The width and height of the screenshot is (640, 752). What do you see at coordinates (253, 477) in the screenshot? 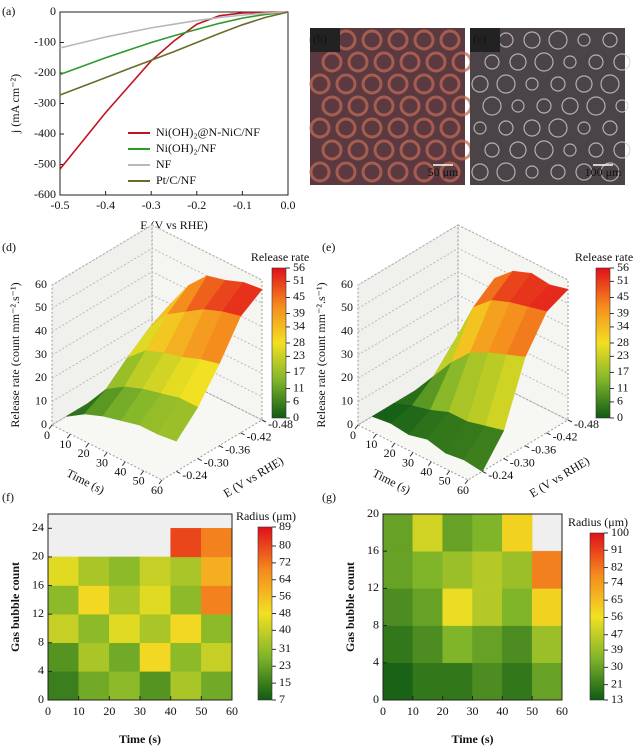
I see `y-axis-label: E (V vs RHE)` at bounding box center [253, 477].